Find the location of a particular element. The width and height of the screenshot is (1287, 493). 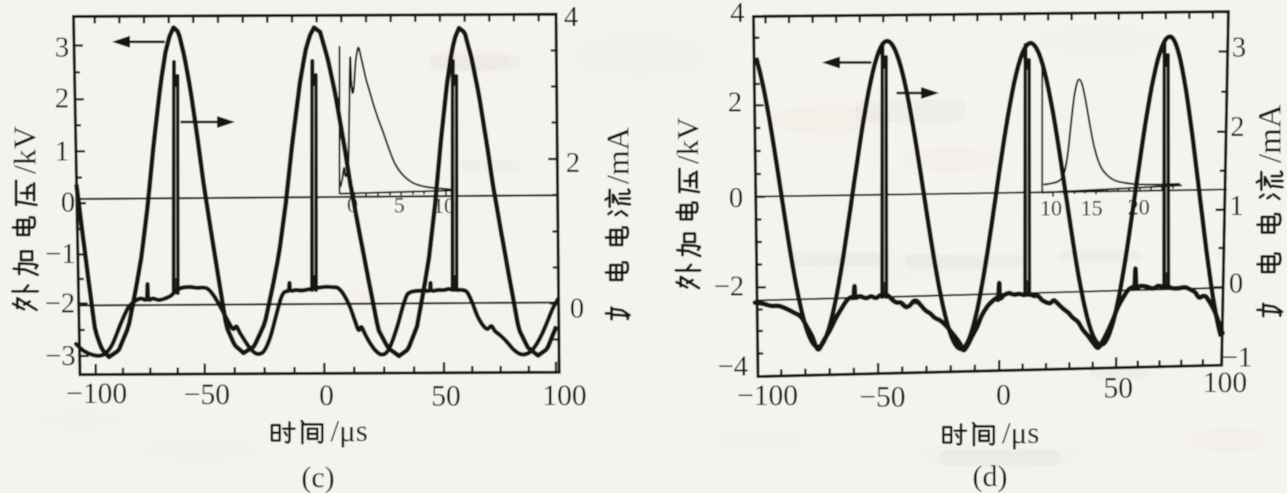

svg-text: 5 is located at coordinates (399, 205).